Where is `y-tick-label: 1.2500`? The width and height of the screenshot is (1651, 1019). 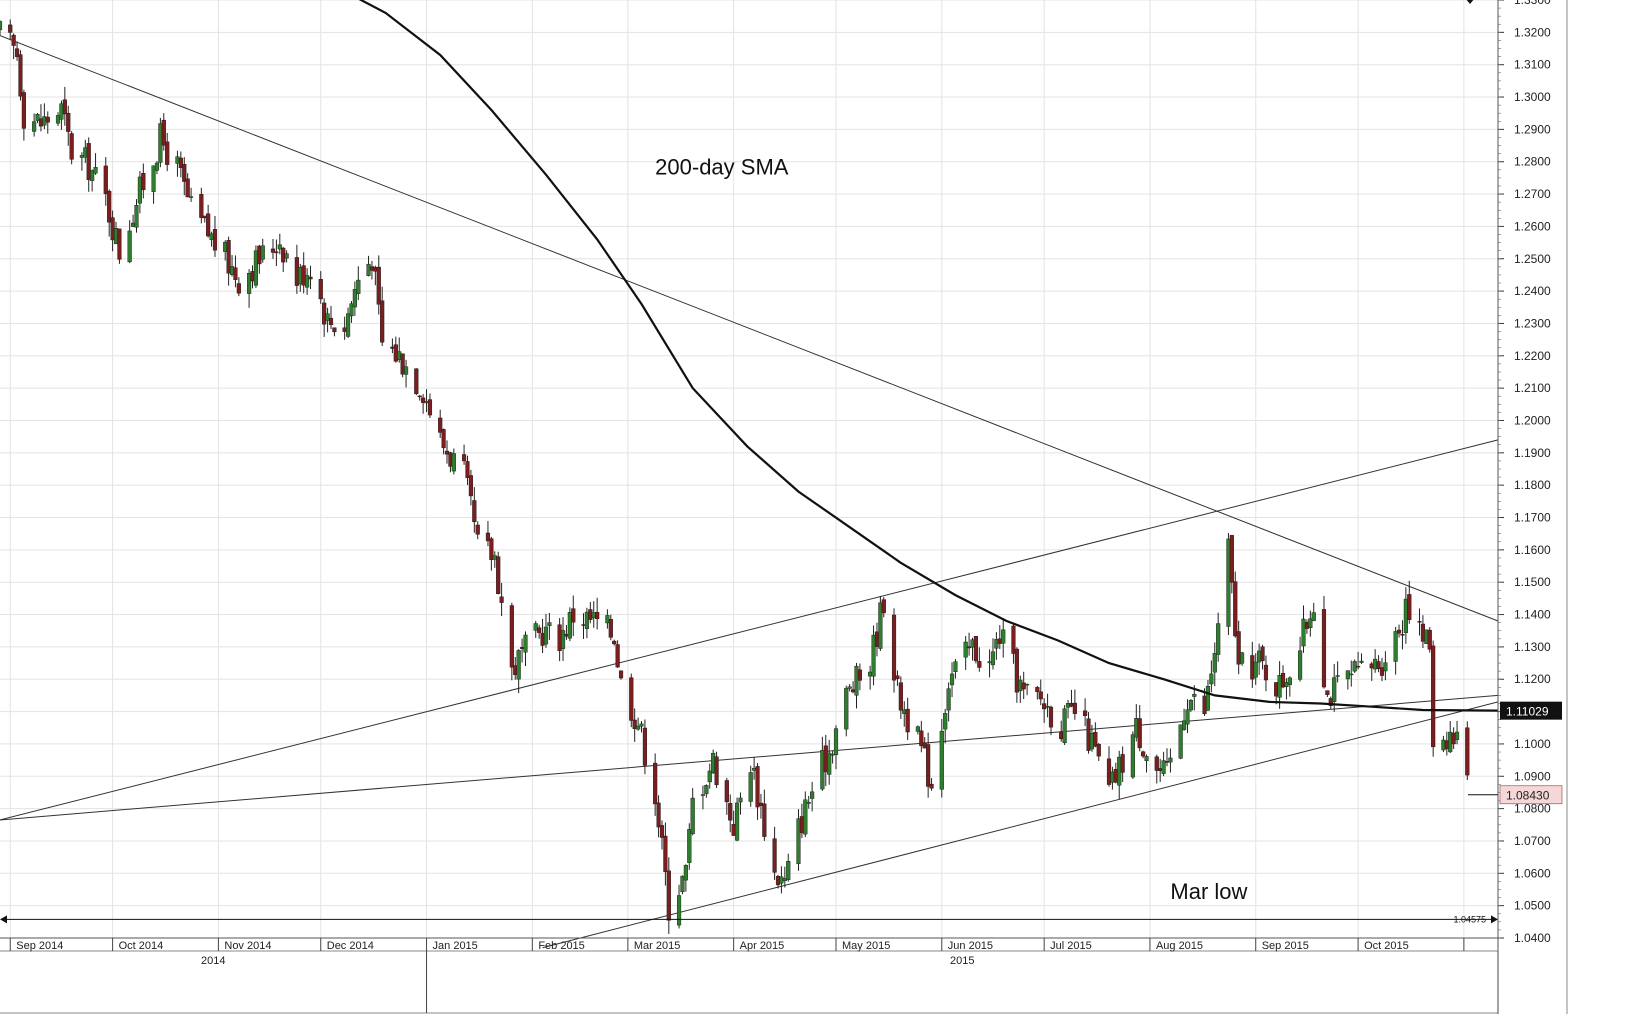 y-tick-label: 1.2500 is located at coordinates (1532, 259).